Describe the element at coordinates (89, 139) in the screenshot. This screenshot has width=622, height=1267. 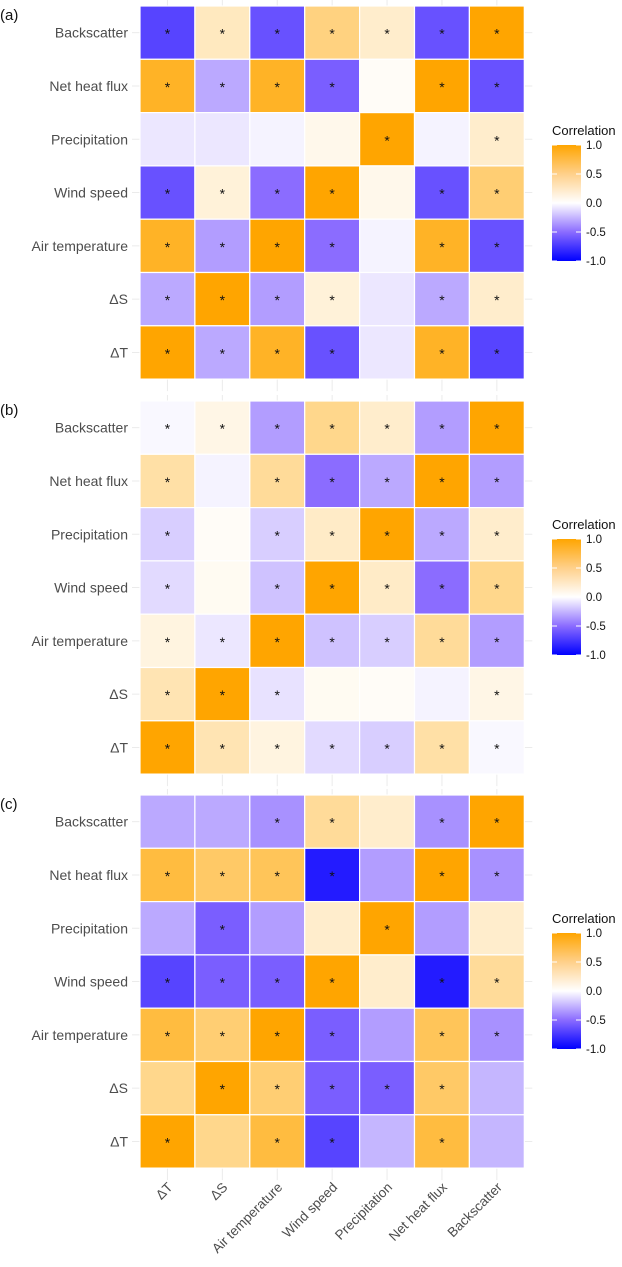
I see `y-tick-label: Precipitation` at that location.